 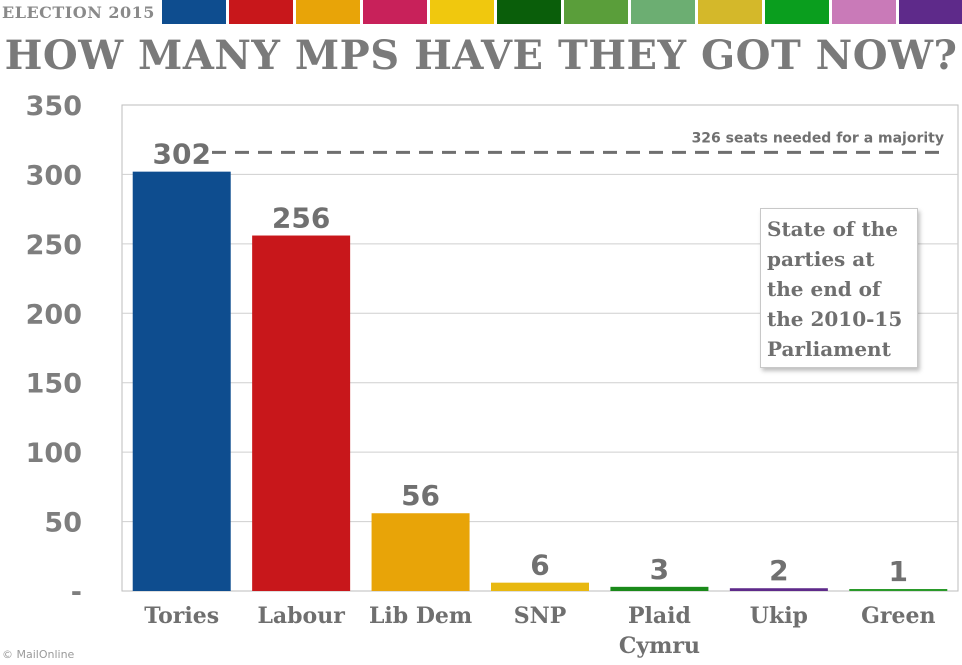 I want to click on value-label: 6, so click(x=539, y=565).